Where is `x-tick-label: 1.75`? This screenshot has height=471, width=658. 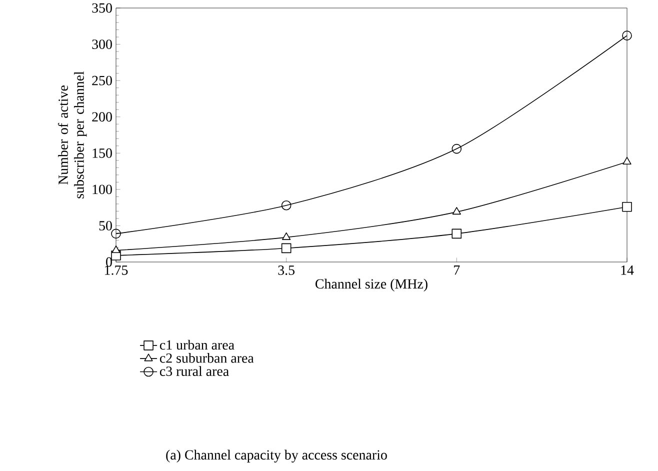 x-tick-label: 1.75 is located at coordinates (116, 270).